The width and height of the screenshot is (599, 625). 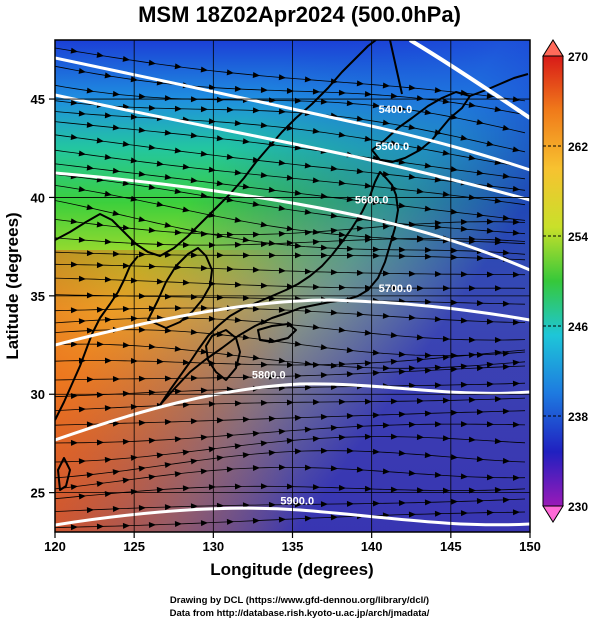 What do you see at coordinates (223, 355) in the screenshot?
I see `coastline-kyushu` at bounding box center [223, 355].